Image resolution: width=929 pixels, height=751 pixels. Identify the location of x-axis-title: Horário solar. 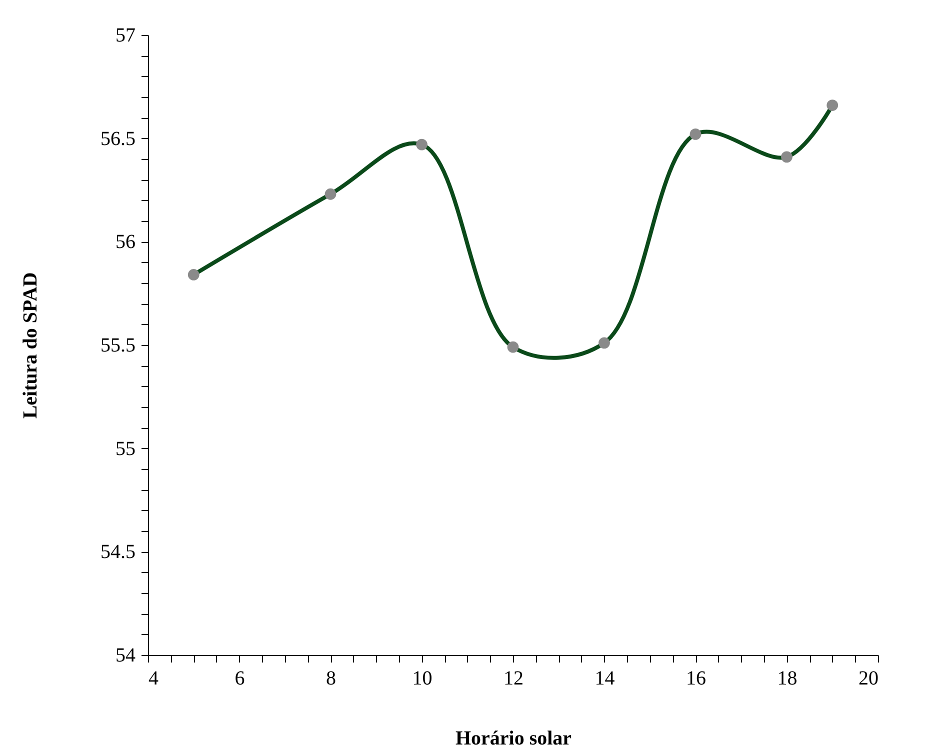
(513, 739).